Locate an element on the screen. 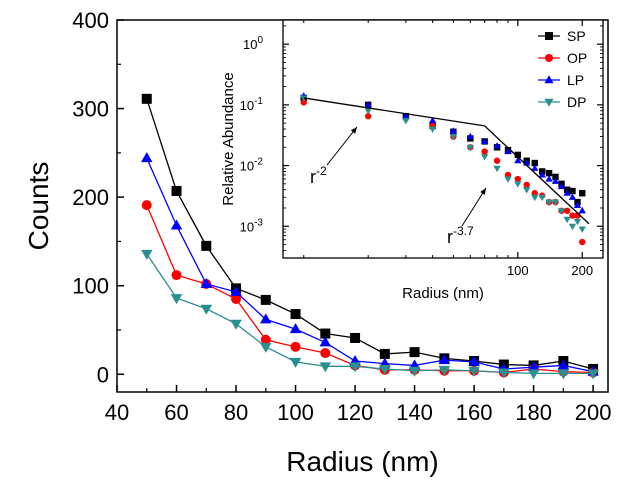  fit-line is located at coordinates (394, 112).